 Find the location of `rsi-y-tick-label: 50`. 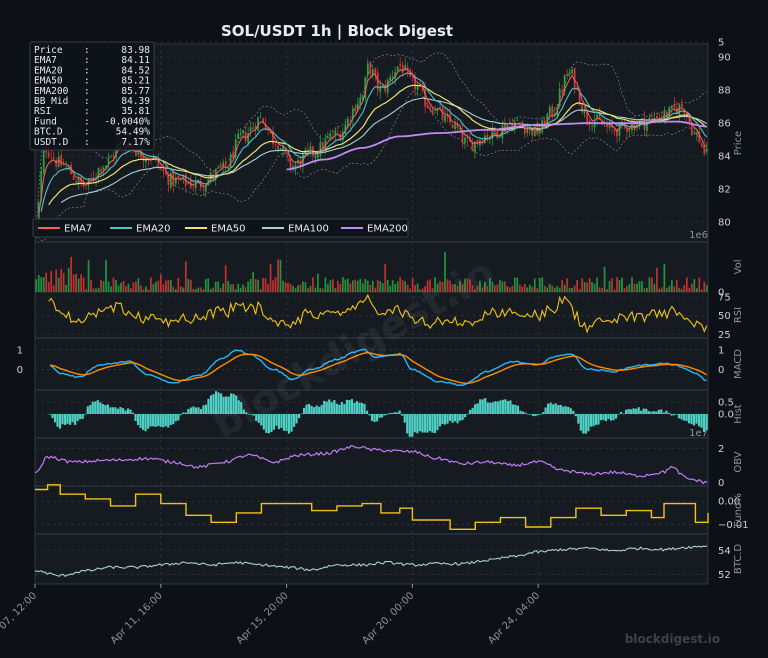

rsi-y-tick-label: 50 is located at coordinates (724, 316).